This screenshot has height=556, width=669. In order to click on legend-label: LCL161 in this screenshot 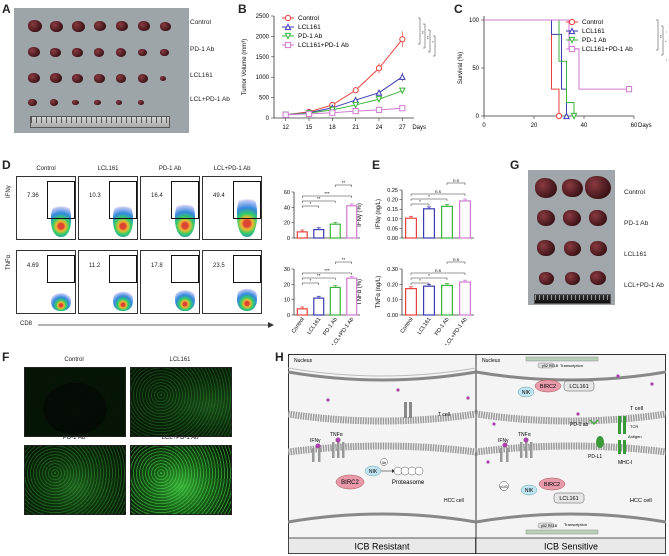, I will do `click(593, 31)`.